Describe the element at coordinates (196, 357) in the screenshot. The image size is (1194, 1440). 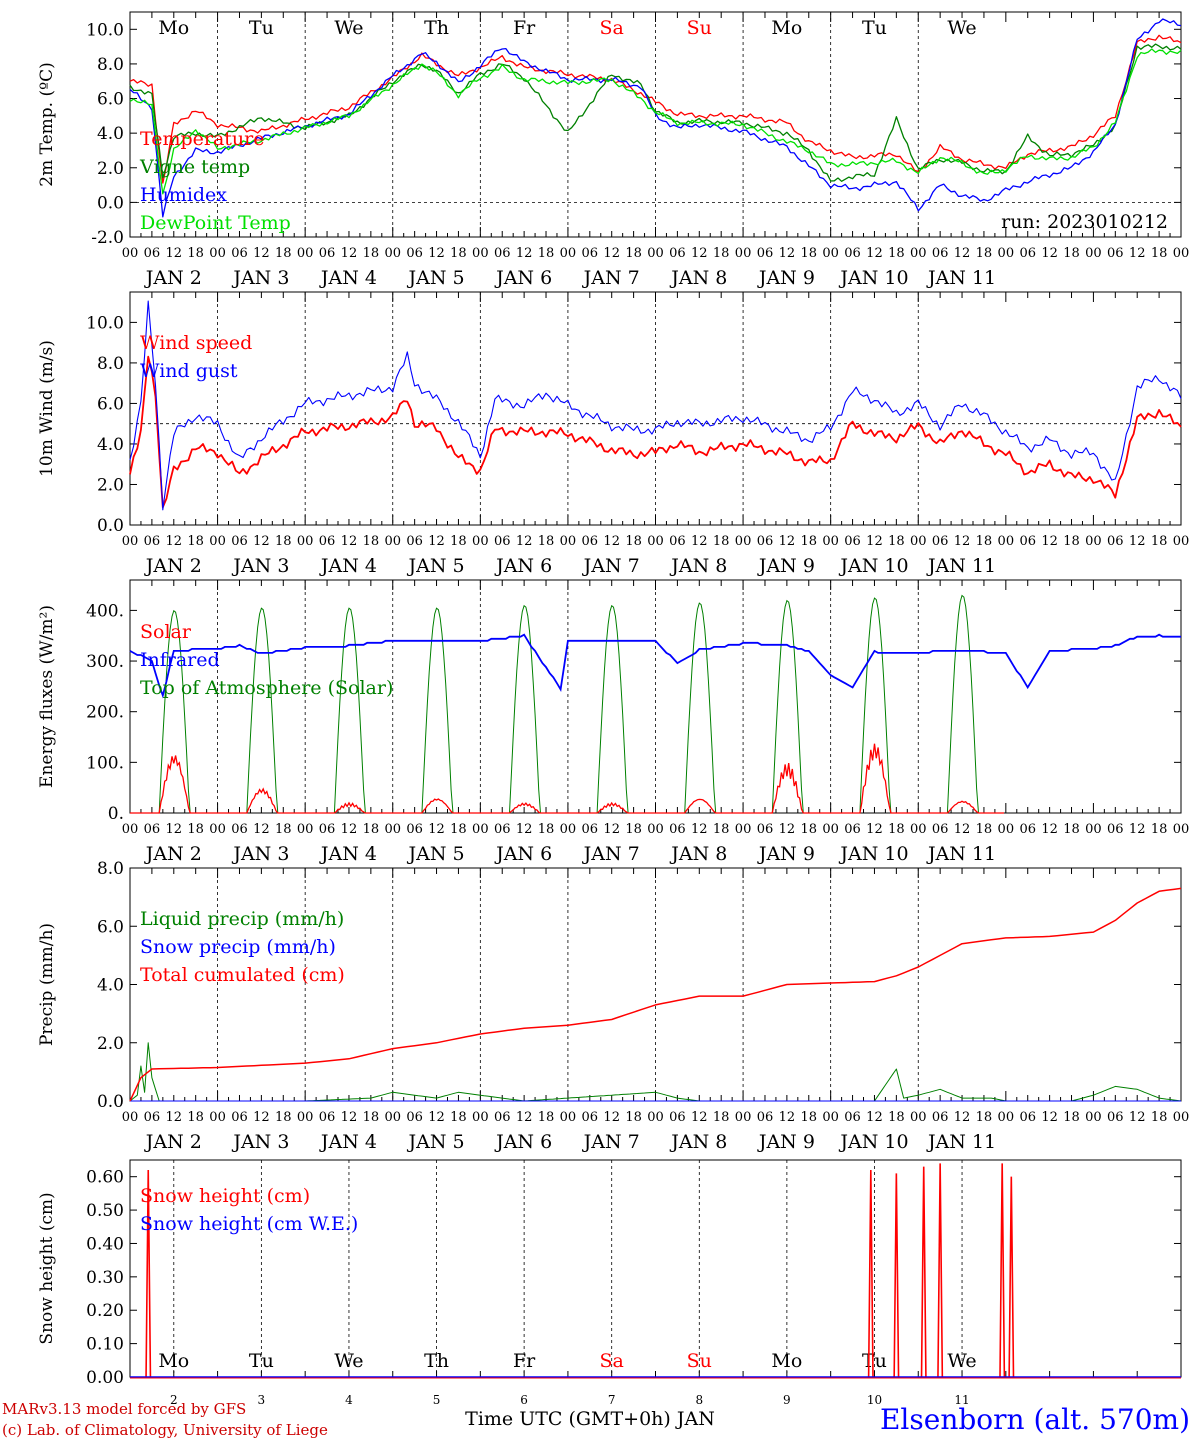
I see `legend: Wind speed Wind gust` at that location.